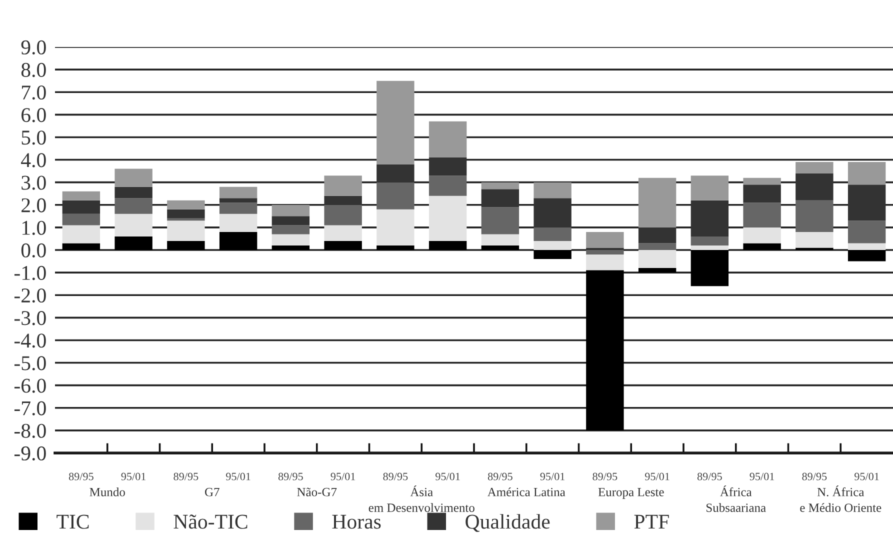 Image resolution: width=893 pixels, height=549 pixels. I want to click on legend-label: Horas, so click(356, 521).